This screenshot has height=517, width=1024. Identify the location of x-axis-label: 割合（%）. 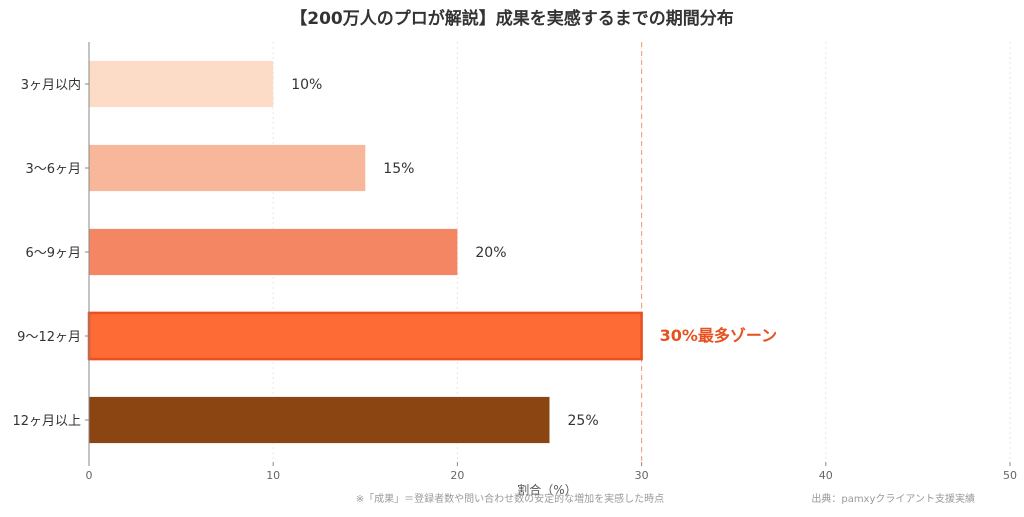
(546, 489).